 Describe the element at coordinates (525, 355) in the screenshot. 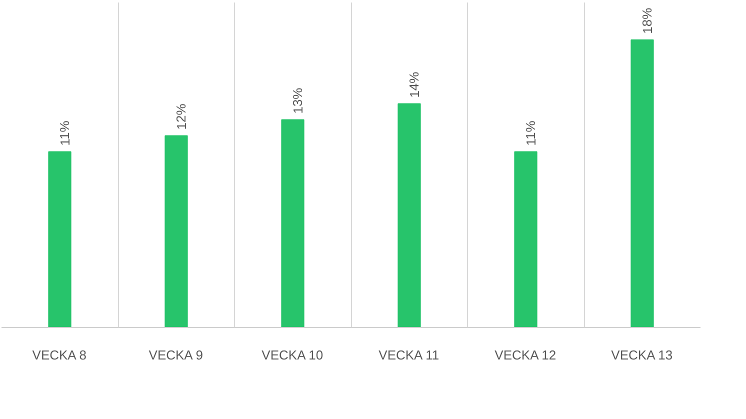

I see `x-tick-label: VECKA 12` at that location.